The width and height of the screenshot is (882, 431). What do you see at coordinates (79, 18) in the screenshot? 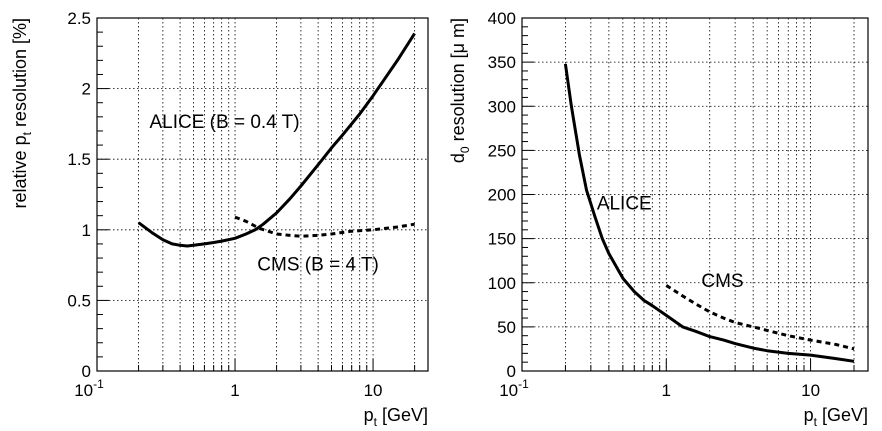
I see `y-tick-label: 2.5` at bounding box center [79, 18].